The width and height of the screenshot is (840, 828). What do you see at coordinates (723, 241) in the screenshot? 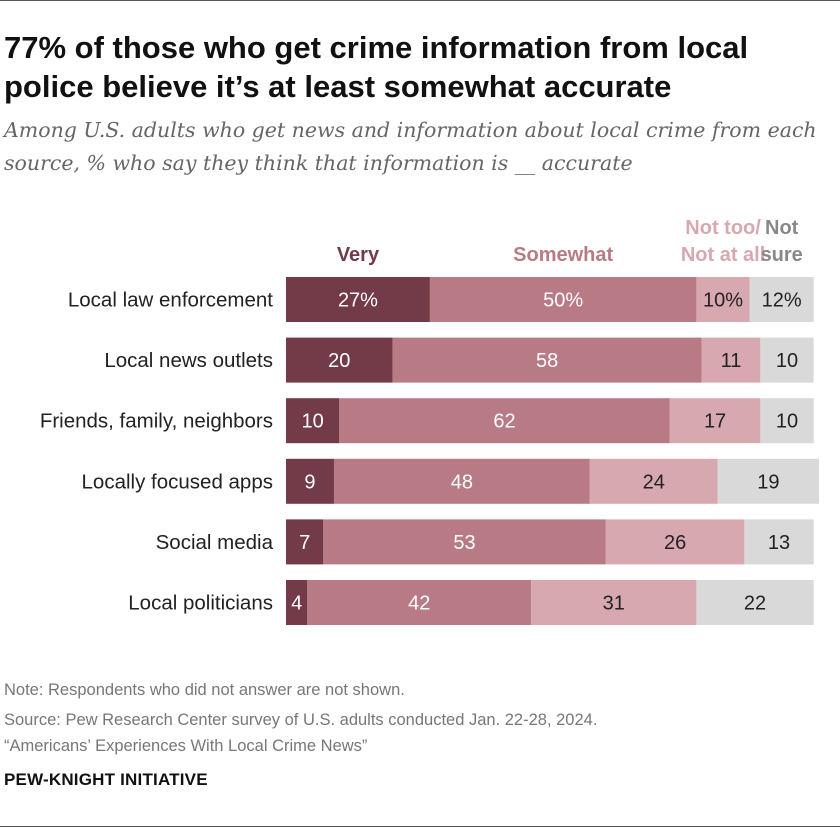
I see `legend-not-too: Not too/Not at all` at bounding box center [723, 241].